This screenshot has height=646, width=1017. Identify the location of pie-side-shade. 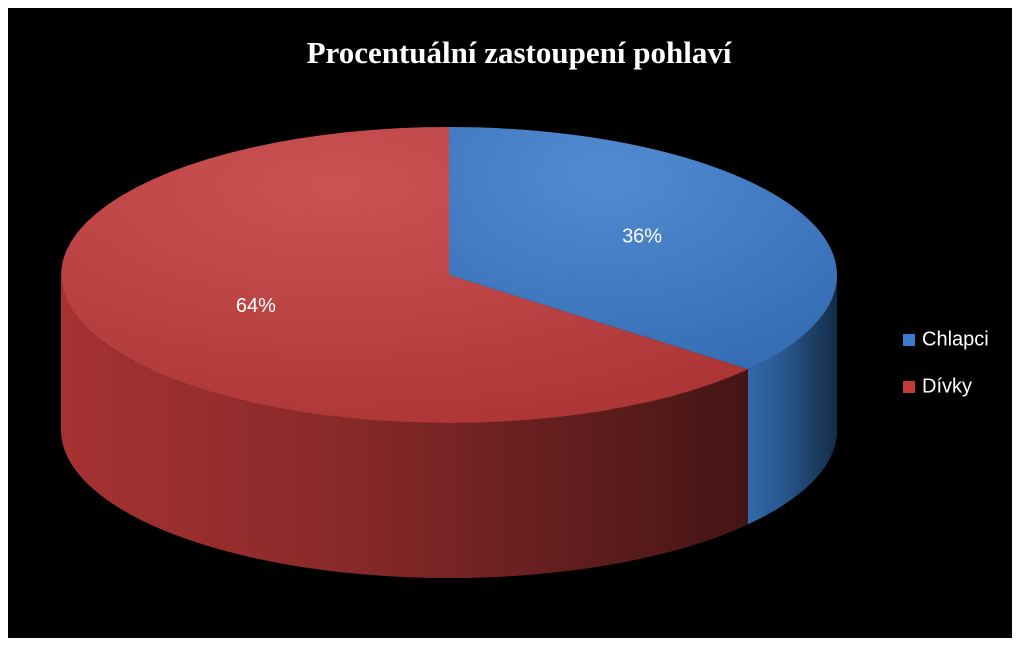
(792, 400).